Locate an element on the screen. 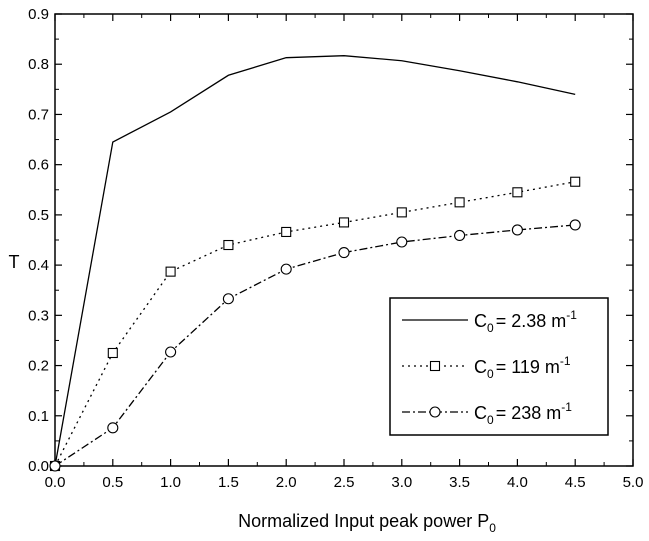  legend-entry-2: C0 = 119 m-1 is located at coordinates (486, 367).